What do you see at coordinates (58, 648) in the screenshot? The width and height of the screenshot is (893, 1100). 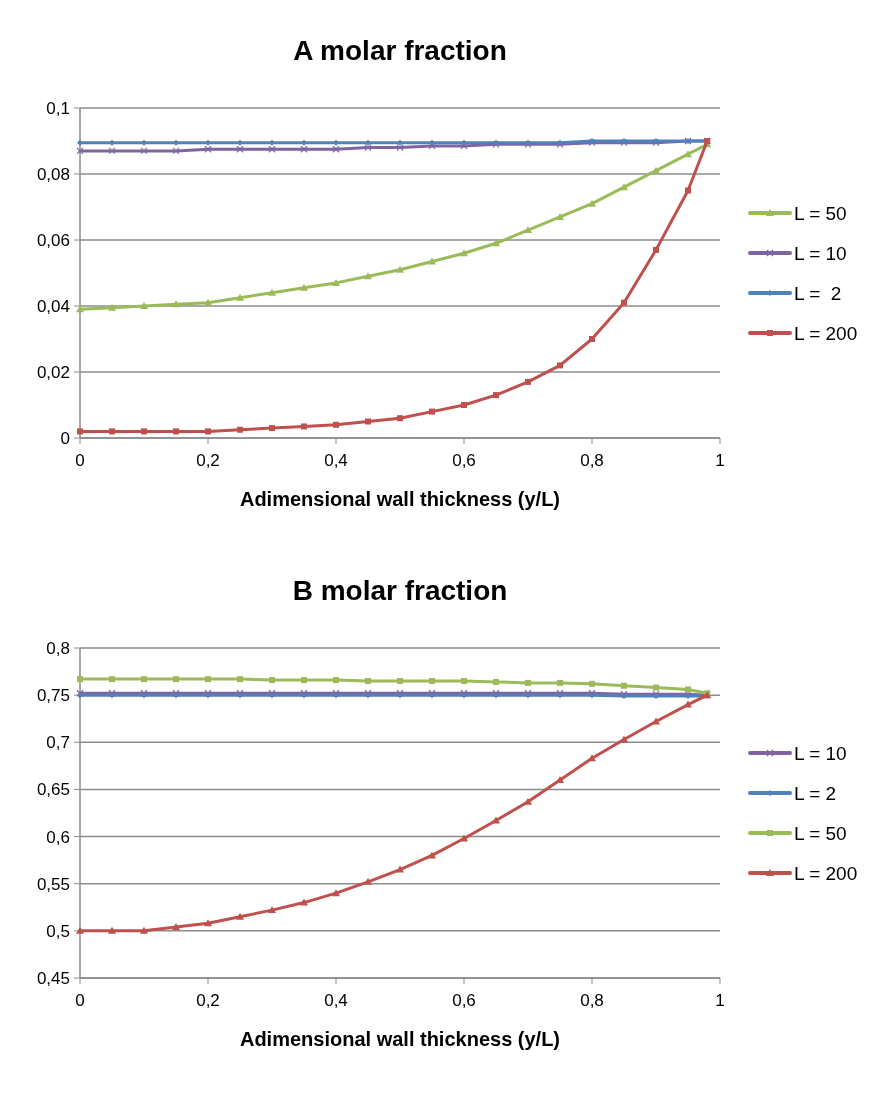 I see `y-tick-label: 0,8` at bounding box center [58, 648].